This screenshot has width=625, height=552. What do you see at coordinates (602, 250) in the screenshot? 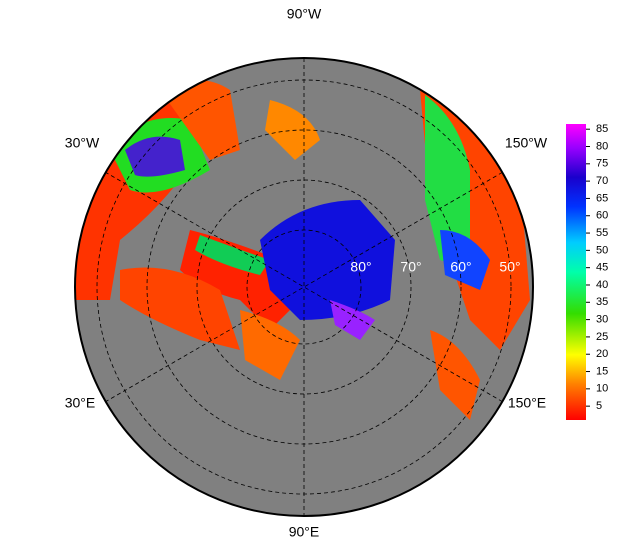
I see `colorbar-tick-label: 50` at bounding box center [602, 250].